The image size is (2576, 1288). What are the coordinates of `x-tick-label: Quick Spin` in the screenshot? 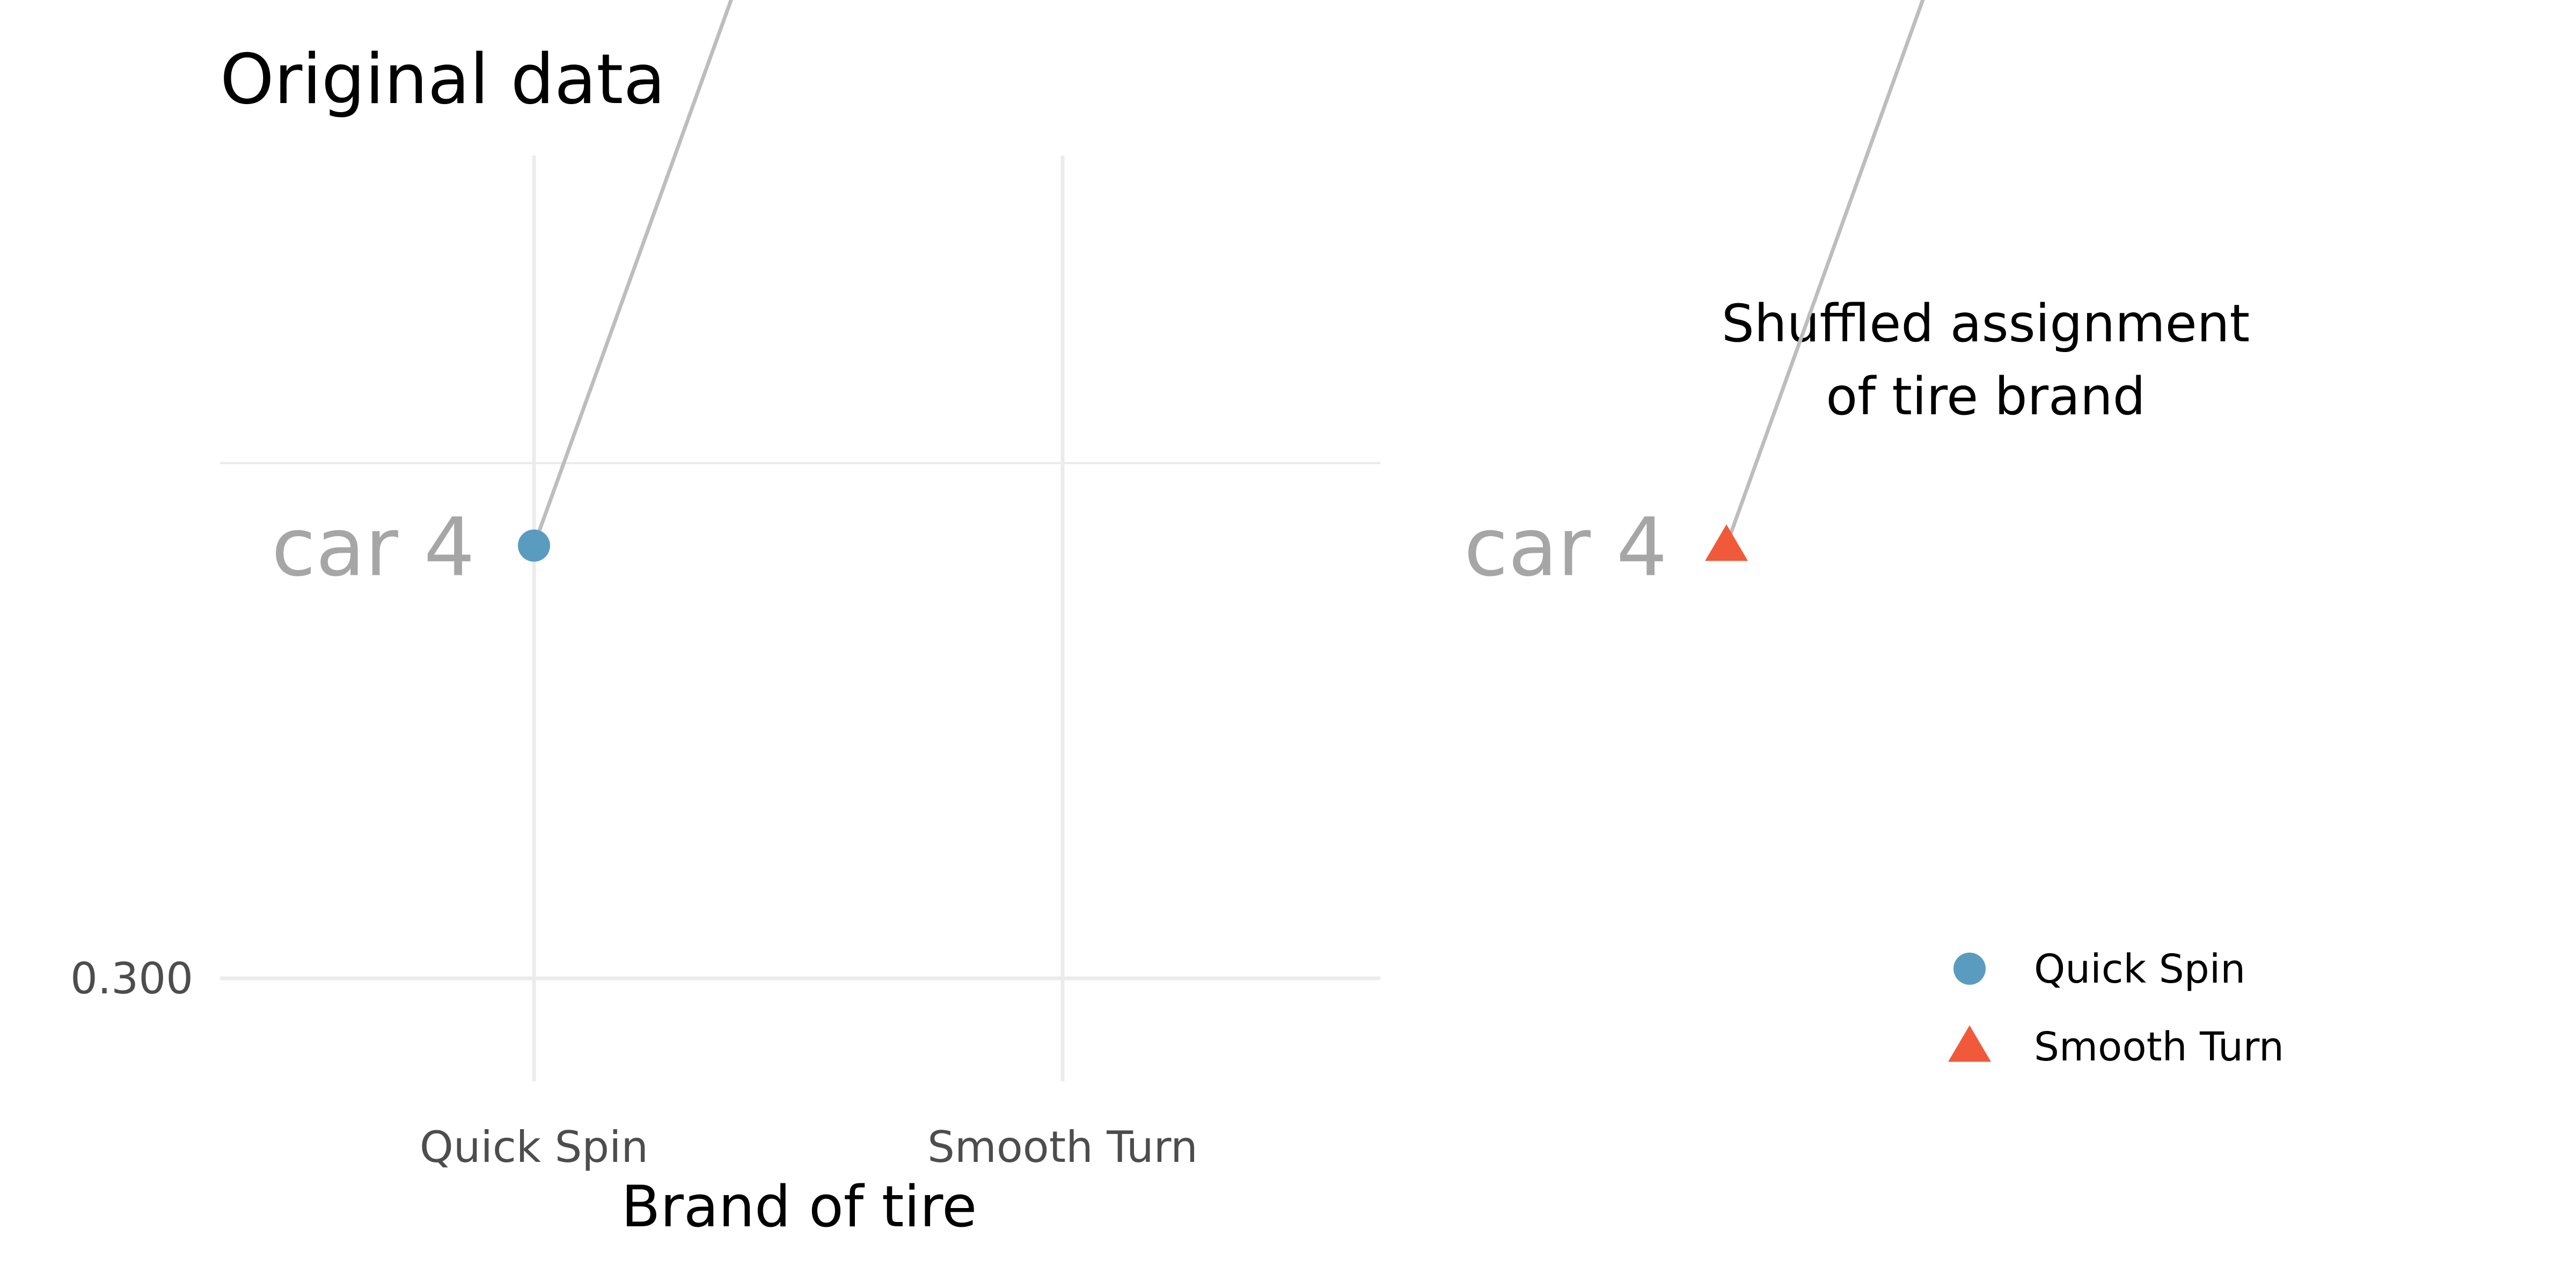 It's located at (534, 1147).